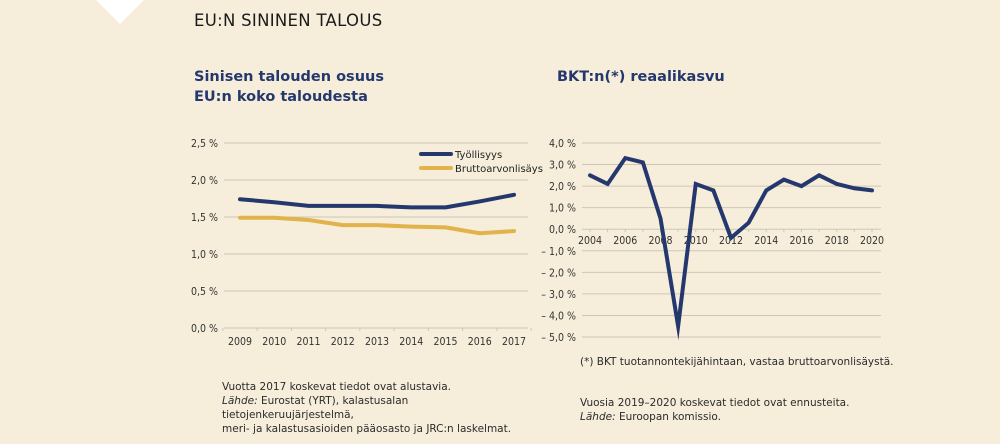  Describe the element at coordinates (625, 241) in the screenshot. I see `x-tick-label: 2006` at that location.